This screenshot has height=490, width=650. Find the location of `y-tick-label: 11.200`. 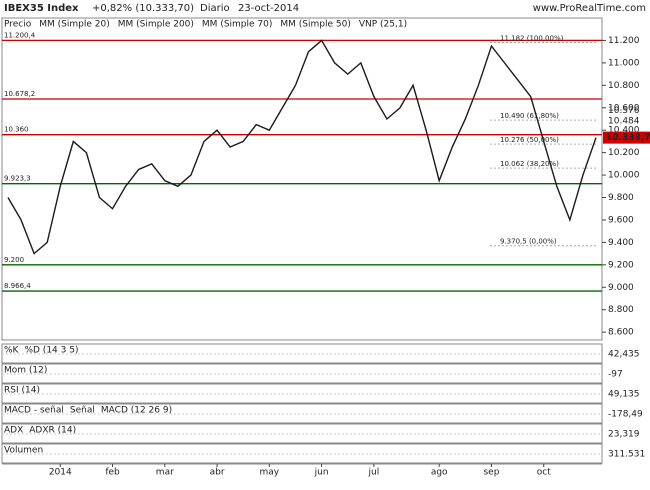

y-tick-label: 11.200 is located at coordinates (624, 41).